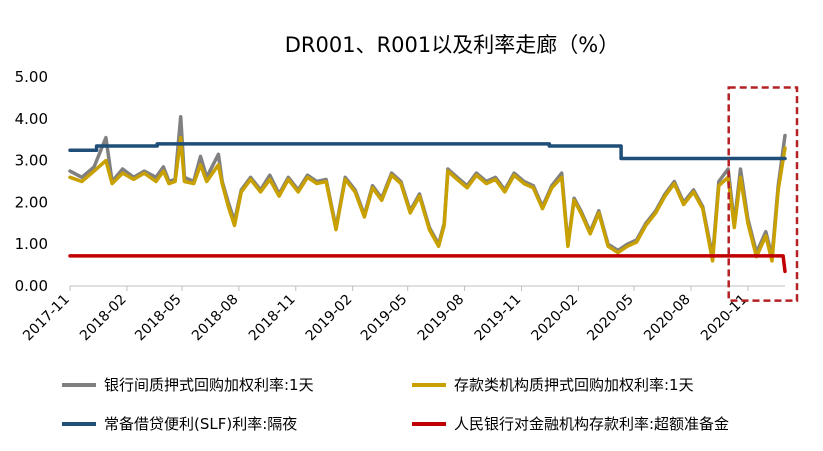  Describe the element at coordinates (427, 264) in the screenshot. I see `series-line-excess-reserve` at that location.